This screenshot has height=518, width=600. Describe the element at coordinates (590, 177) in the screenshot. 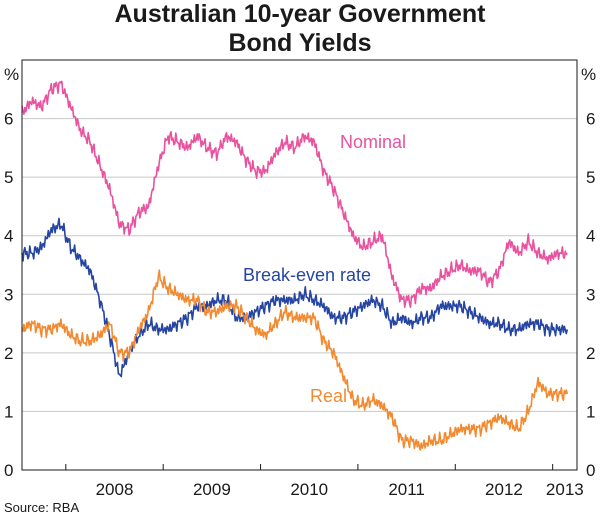

I see `y-tick-label-right: 5` at that location.